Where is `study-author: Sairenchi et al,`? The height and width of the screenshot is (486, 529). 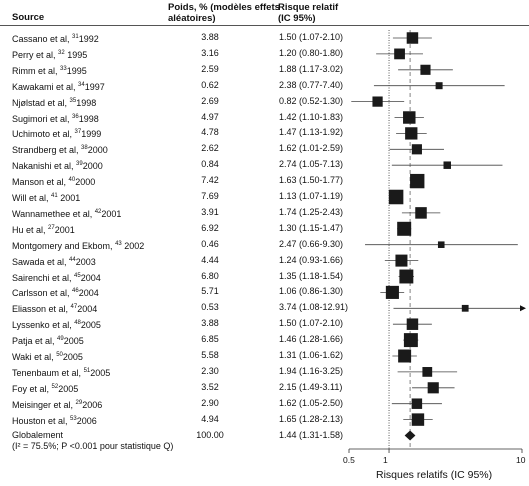
study-author: Sairenchi et al, is located at coordinates (43, 277).